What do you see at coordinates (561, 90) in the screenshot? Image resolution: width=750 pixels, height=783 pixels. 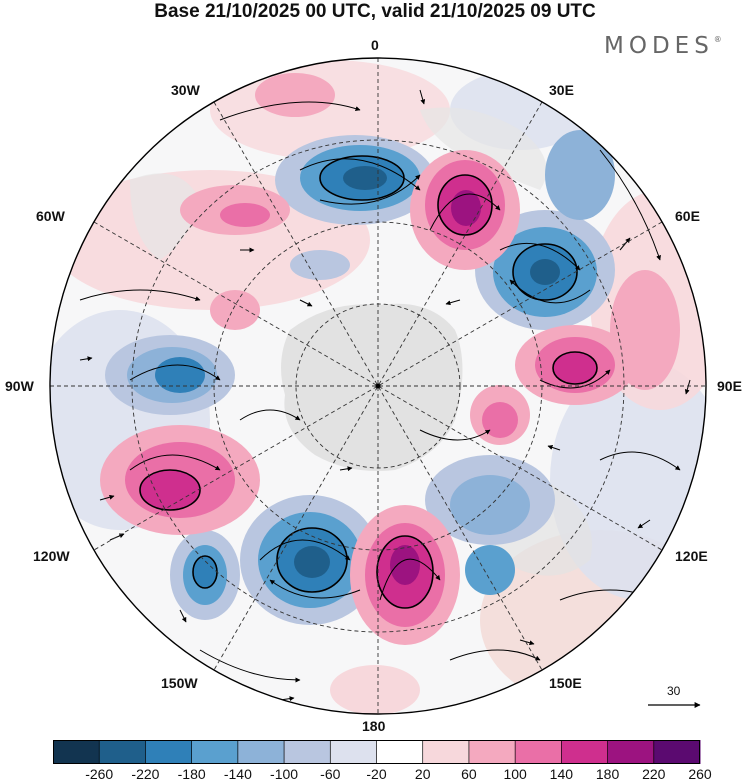 I see `lon-label-30e: 30E` at bounding box center [561, 90].